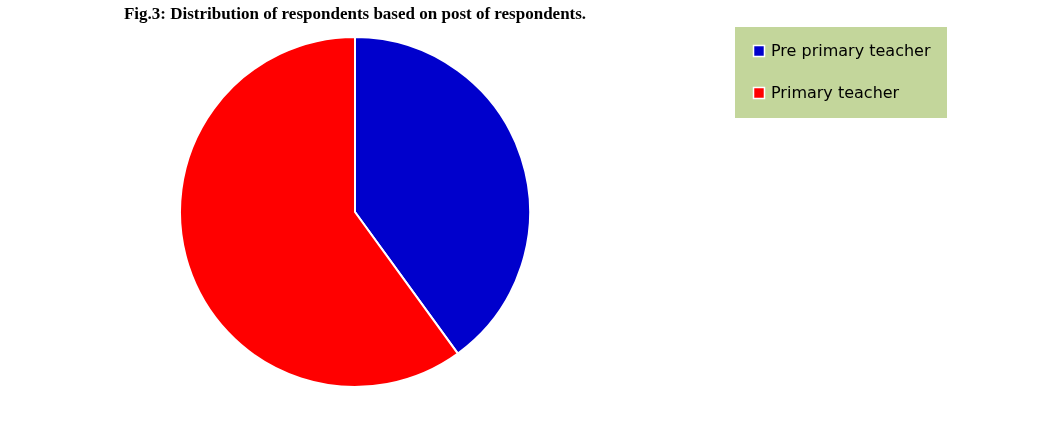 Image resolution: width=1048 pixels, height=434 pixels. Describe the element at coordinates (835, 92) in the screenshot. I see `legend-label: Primary teacher` at that location.